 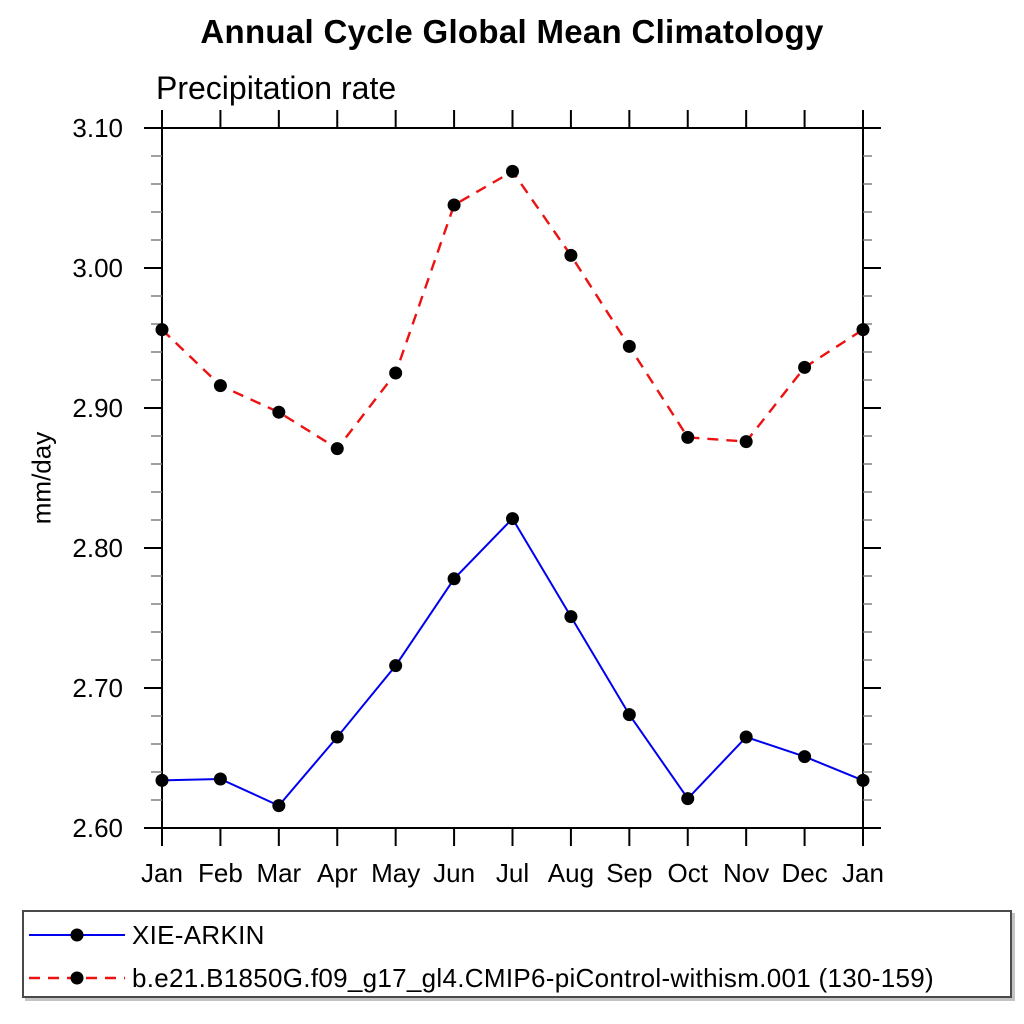 What do you see at coordinates (746, 873) in the screenshot?
I see `x-tick-label: Nov` at bounding box center [746, 873].